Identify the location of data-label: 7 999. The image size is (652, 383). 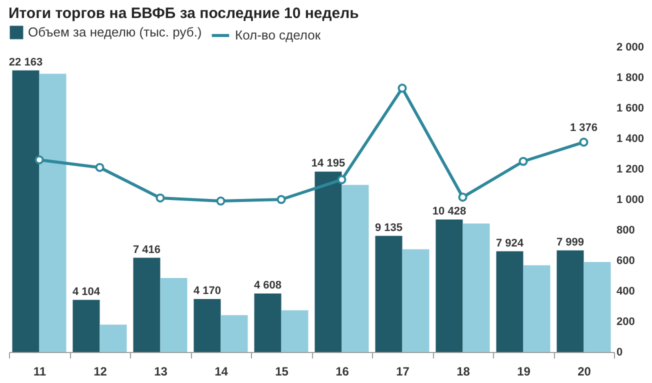
(570, 242).